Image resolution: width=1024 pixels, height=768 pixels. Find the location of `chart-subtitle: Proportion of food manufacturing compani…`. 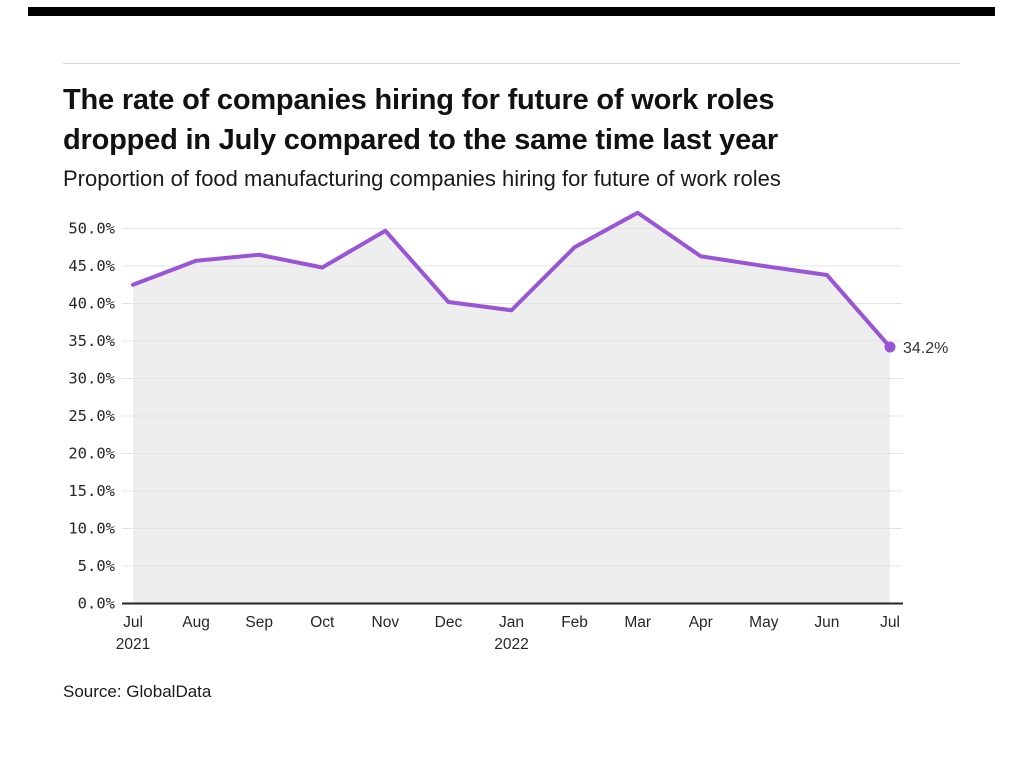

chart-subtitle: Proportion of food manufacturing compani… is located at coordinates (422, 178).